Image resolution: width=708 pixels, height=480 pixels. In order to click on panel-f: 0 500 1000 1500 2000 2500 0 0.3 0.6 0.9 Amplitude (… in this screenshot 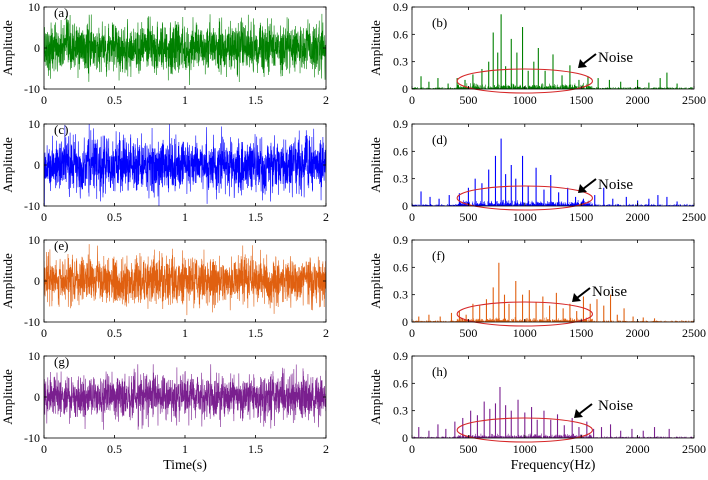, I will do `click(537, 286)`.